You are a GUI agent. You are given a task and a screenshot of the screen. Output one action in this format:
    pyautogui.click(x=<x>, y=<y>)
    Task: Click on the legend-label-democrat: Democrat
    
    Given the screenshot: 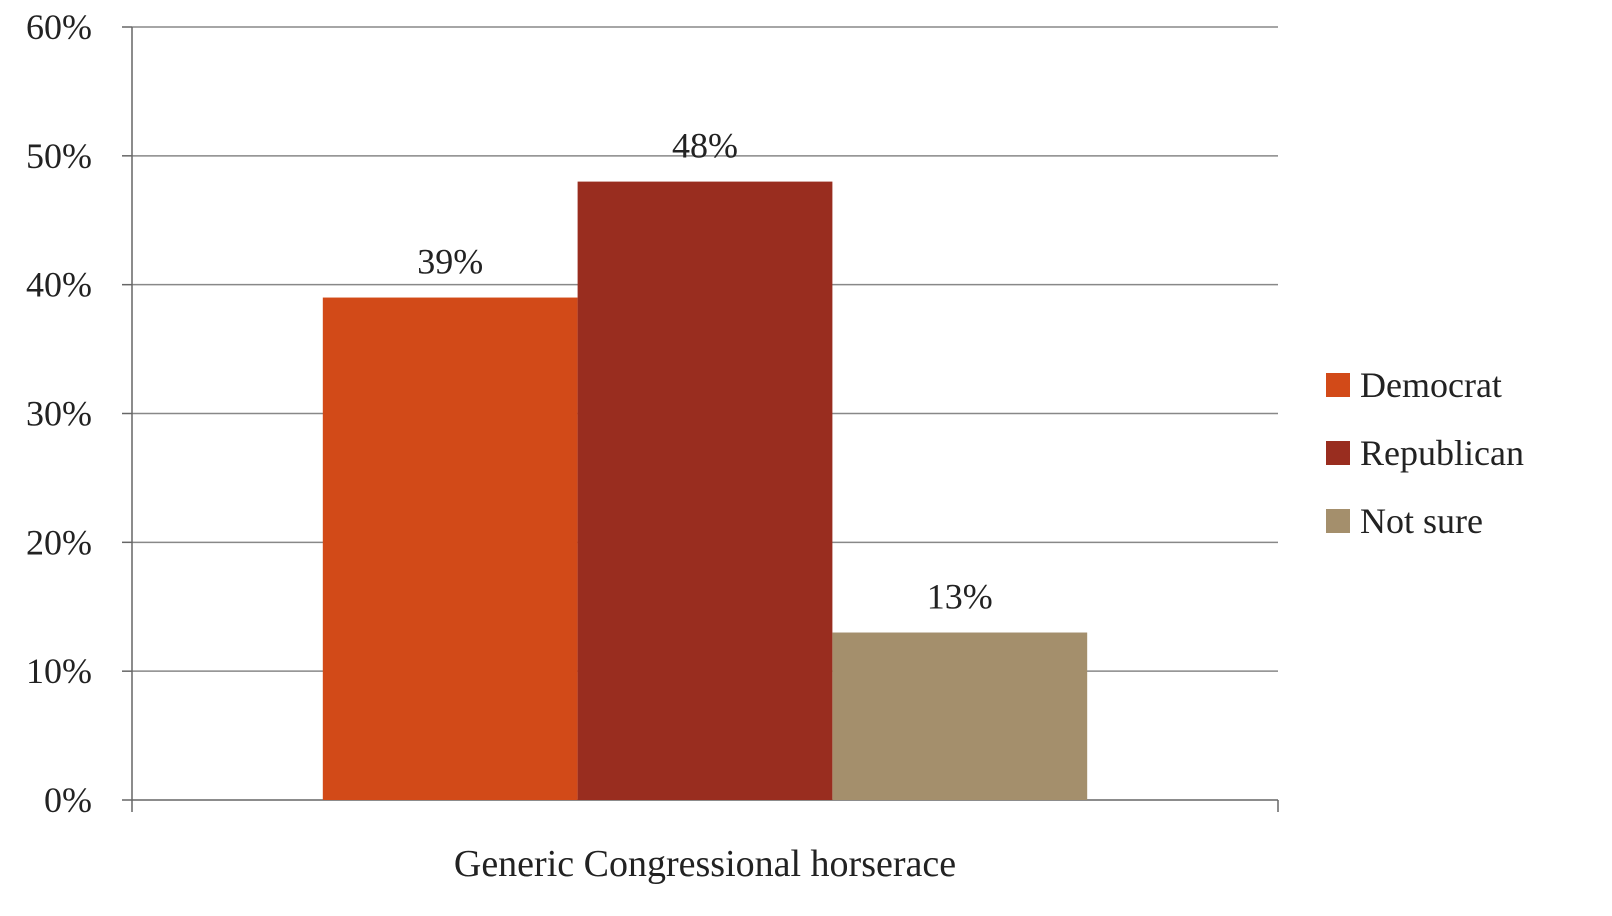 What is the action you would take?
    pyautogui.click(x=1431, y=385)
    